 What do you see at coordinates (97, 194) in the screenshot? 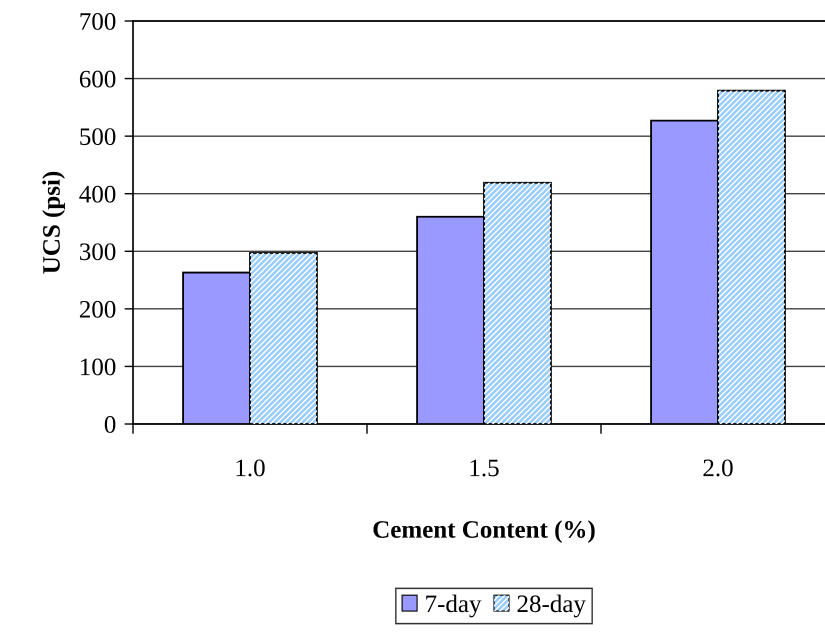
I see `y-tick-label: 400` at bounding box center [97, 194].